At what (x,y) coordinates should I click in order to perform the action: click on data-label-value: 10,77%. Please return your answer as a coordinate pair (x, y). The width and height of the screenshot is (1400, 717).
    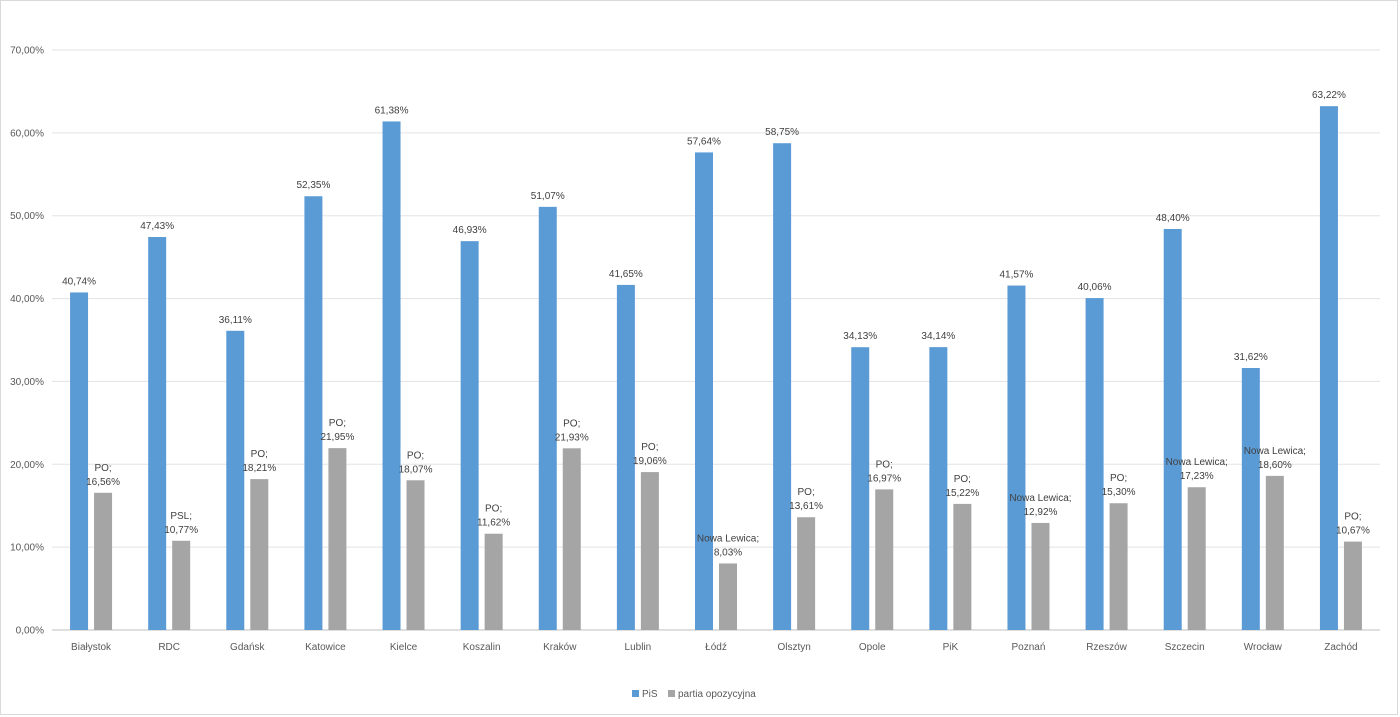
    Looking at the image, I should click on (181, 530).